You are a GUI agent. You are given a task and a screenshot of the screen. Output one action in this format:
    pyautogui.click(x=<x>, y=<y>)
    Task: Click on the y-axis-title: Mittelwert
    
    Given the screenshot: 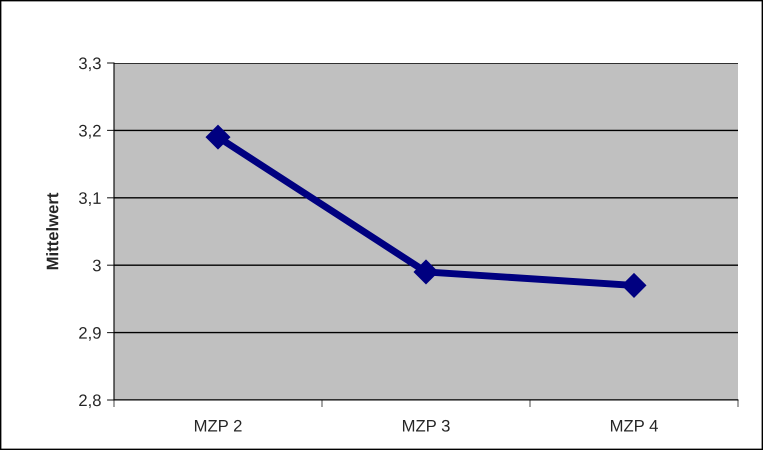 What is the action you would take?
    pyautogui.click(x=52, y=231)
    